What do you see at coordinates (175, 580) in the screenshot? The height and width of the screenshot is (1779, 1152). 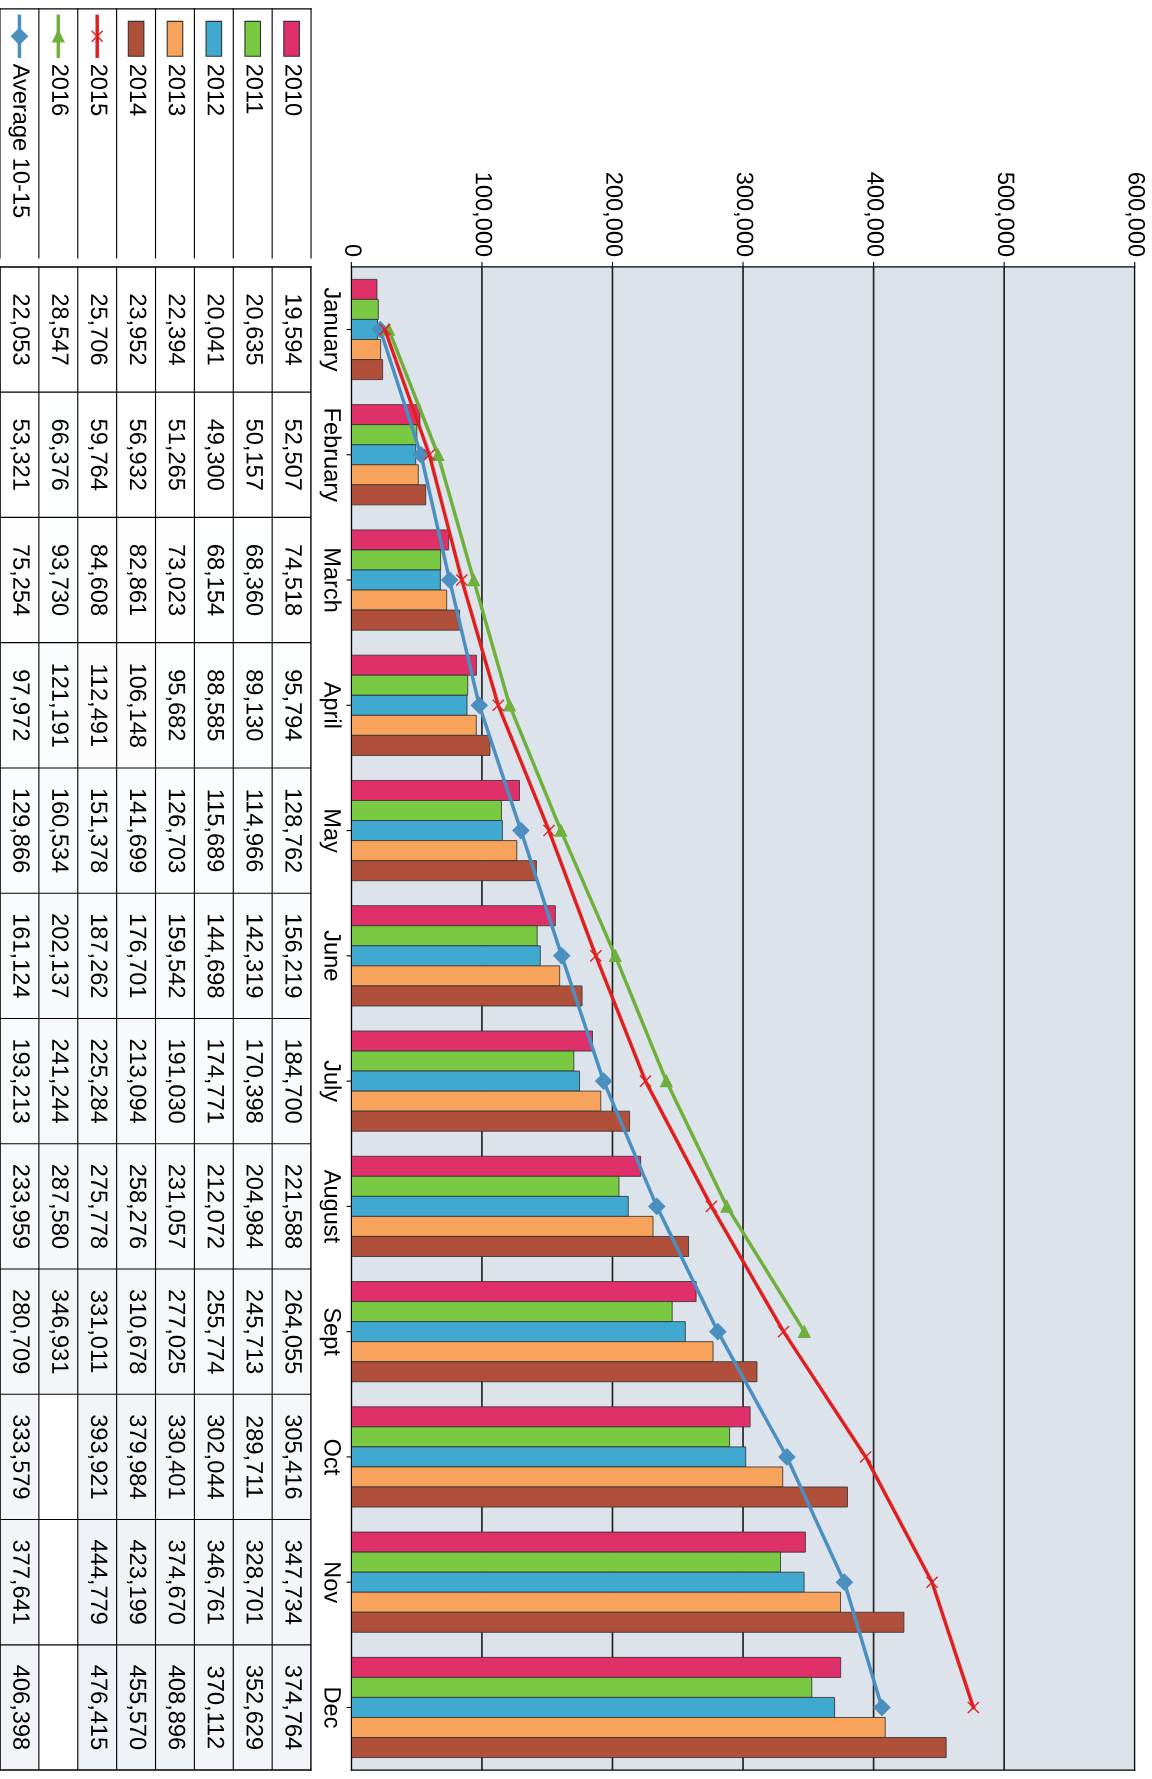 I see `data-label: 73,023` at bounding box center [175, 580].